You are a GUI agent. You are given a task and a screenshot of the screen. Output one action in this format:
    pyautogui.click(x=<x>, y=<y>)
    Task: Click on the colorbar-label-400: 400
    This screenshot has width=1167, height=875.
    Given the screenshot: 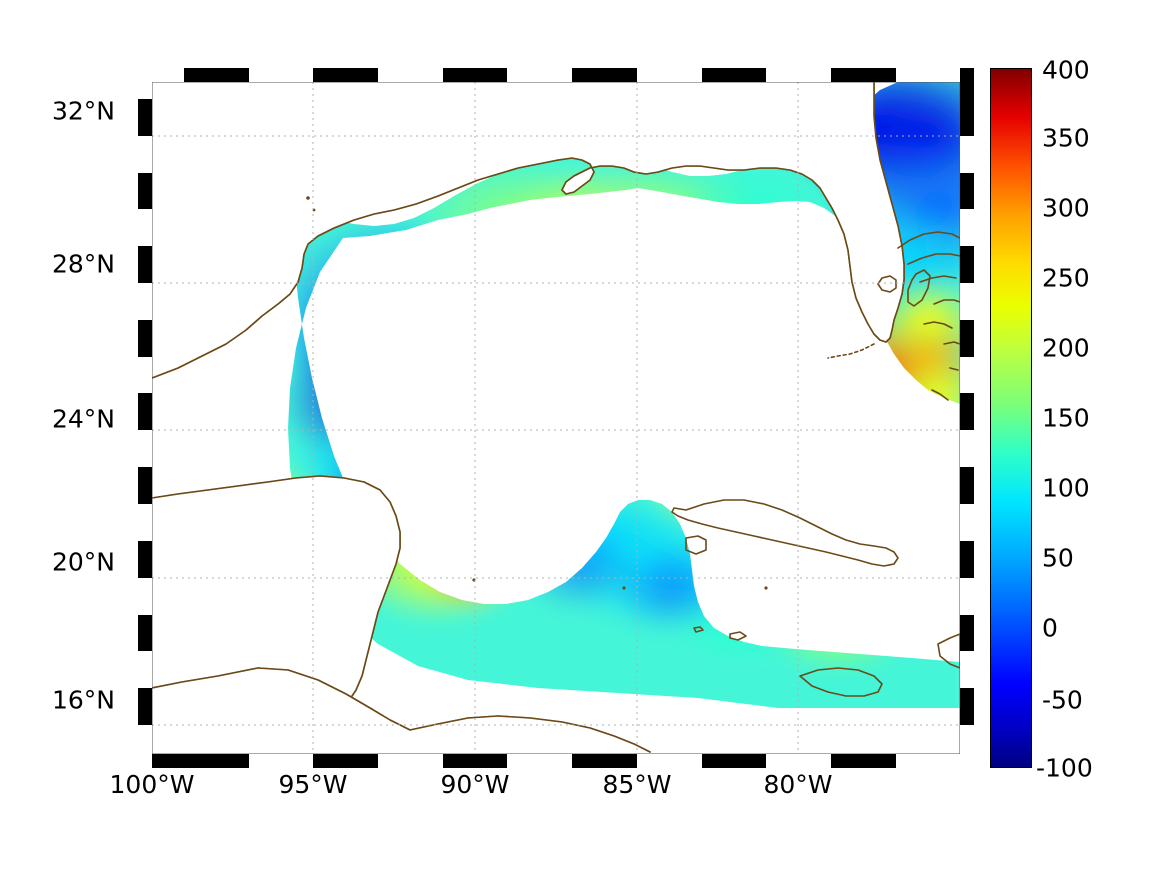 What is the action you would take?
    pyautogui.click(x=1066, y=70)
    